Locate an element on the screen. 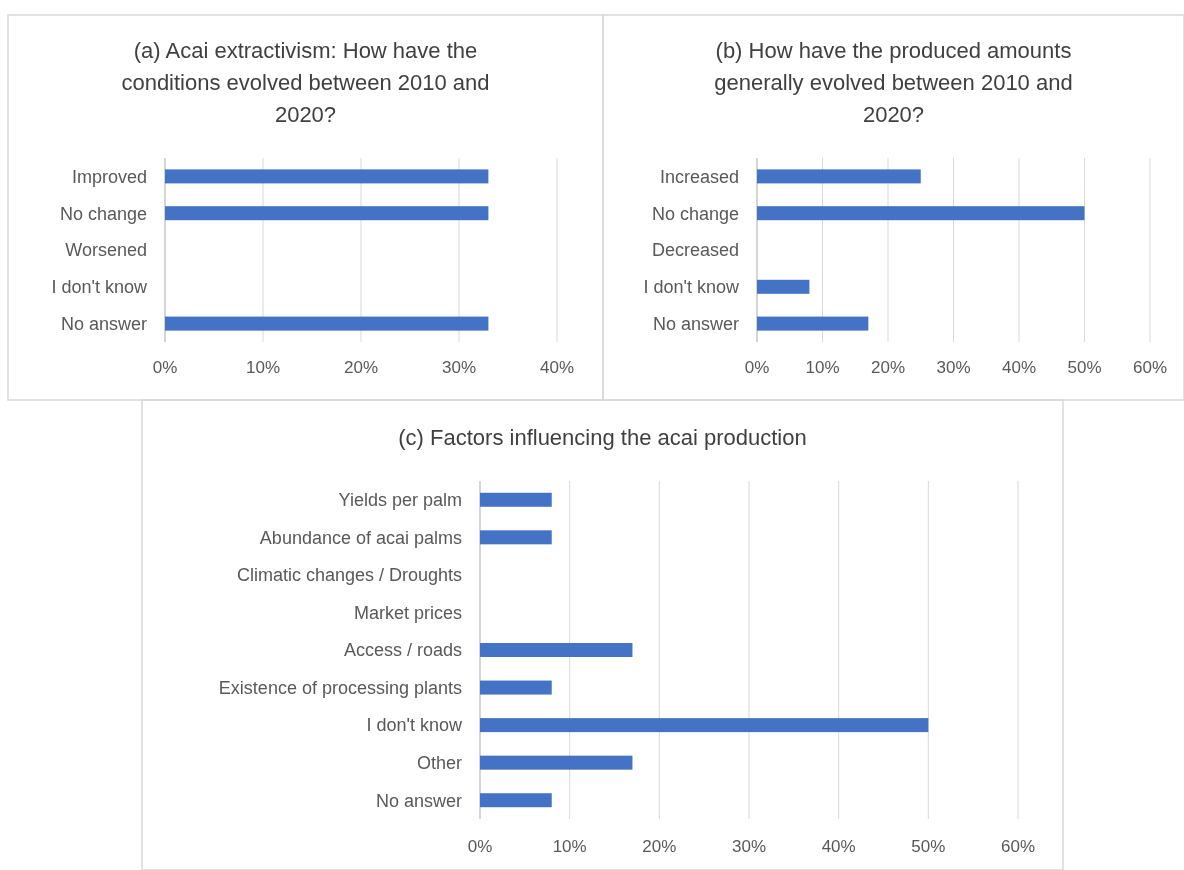 The height and width of the screenshot is (870, 1184). y-tick-label: Improved is located at coordinates (109, 176).